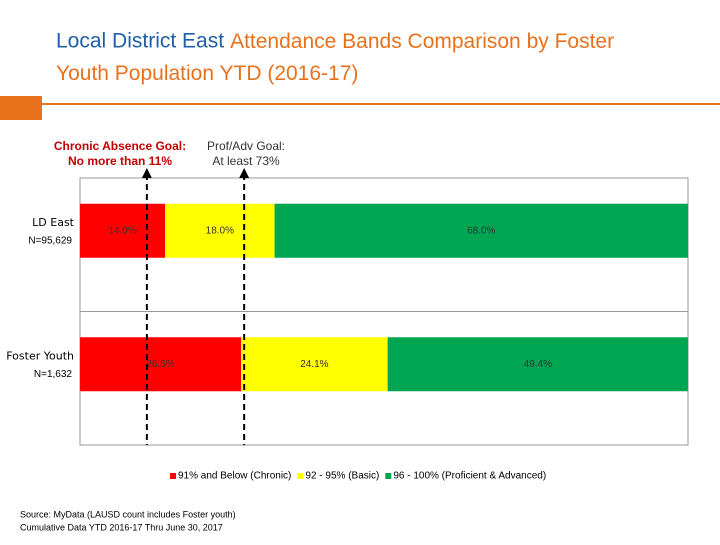 The height and width of the screenshot is (545, 720). What do you see at coordinates (40, 355) in the screenshot?
I see `y-tick-label: Foster Youth` at bounding box center [40, 355].